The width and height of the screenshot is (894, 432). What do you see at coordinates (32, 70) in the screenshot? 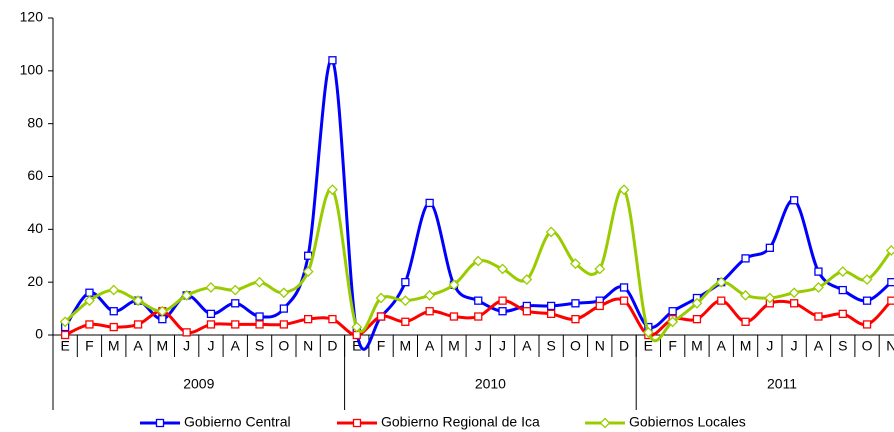
I see `y-tick-label: 100` at bounding box center [32, 70].